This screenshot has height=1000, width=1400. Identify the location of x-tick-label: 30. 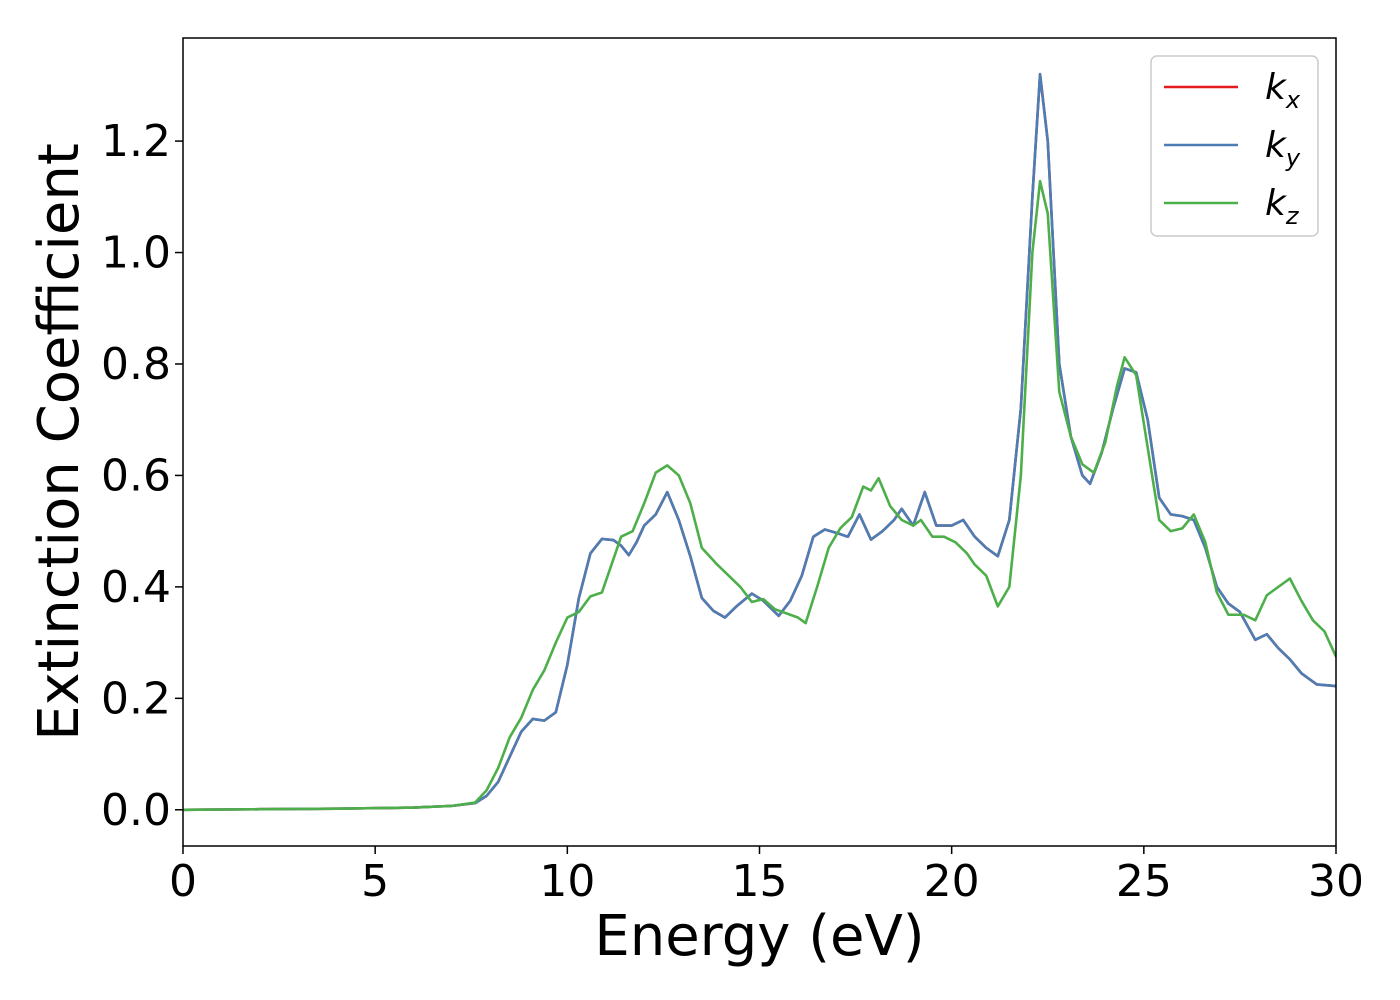
(1336, 881).